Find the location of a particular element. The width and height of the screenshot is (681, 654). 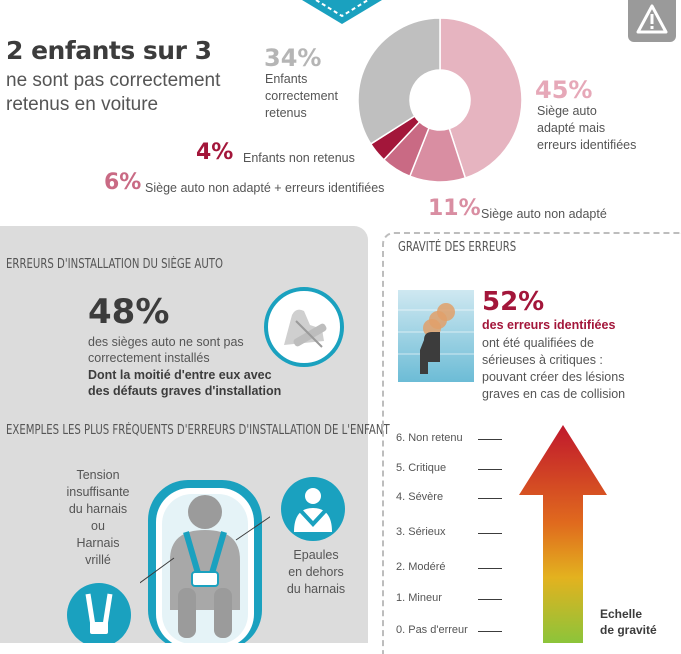

label-34-pct: 34% is located at coordinates (293, 58).